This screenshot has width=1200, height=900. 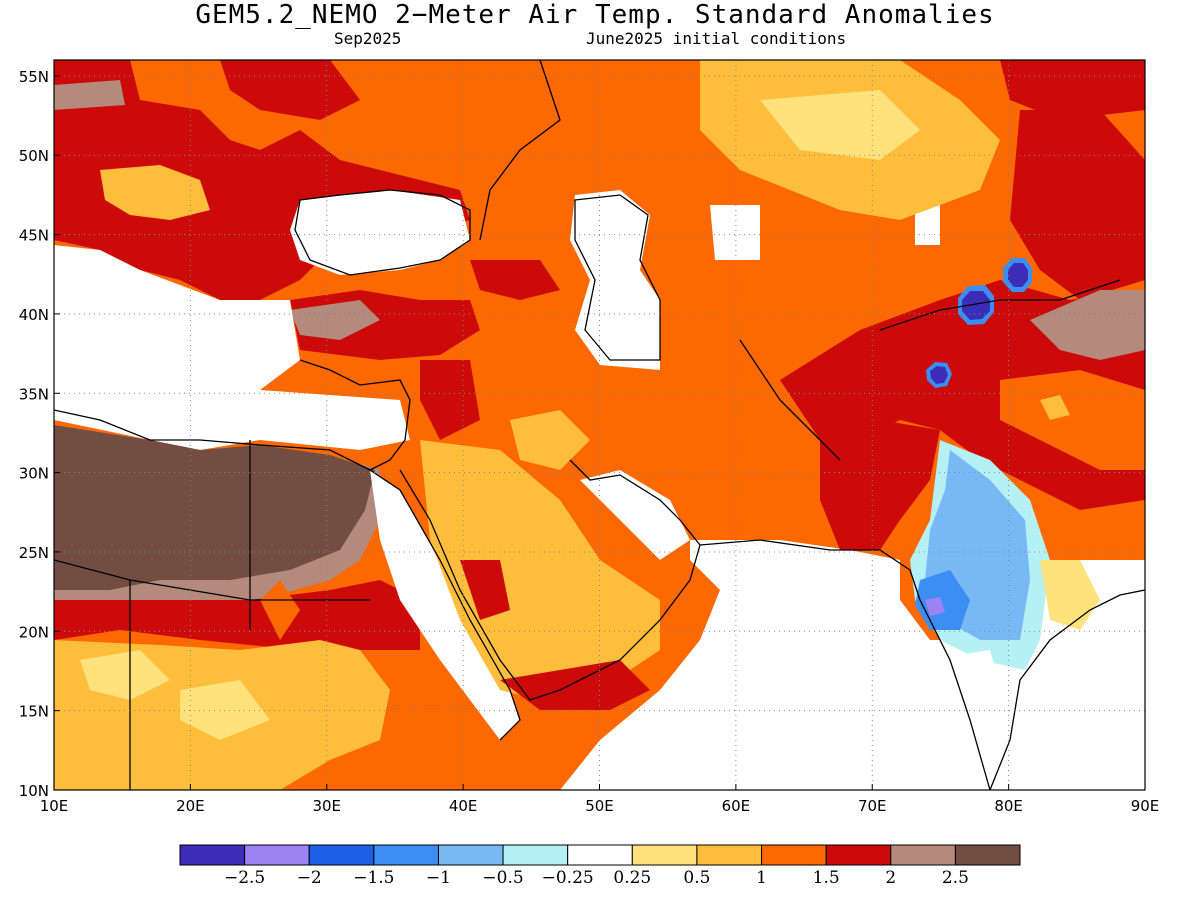 I want to click on turkey-mauve, so click(x=335, y=320).